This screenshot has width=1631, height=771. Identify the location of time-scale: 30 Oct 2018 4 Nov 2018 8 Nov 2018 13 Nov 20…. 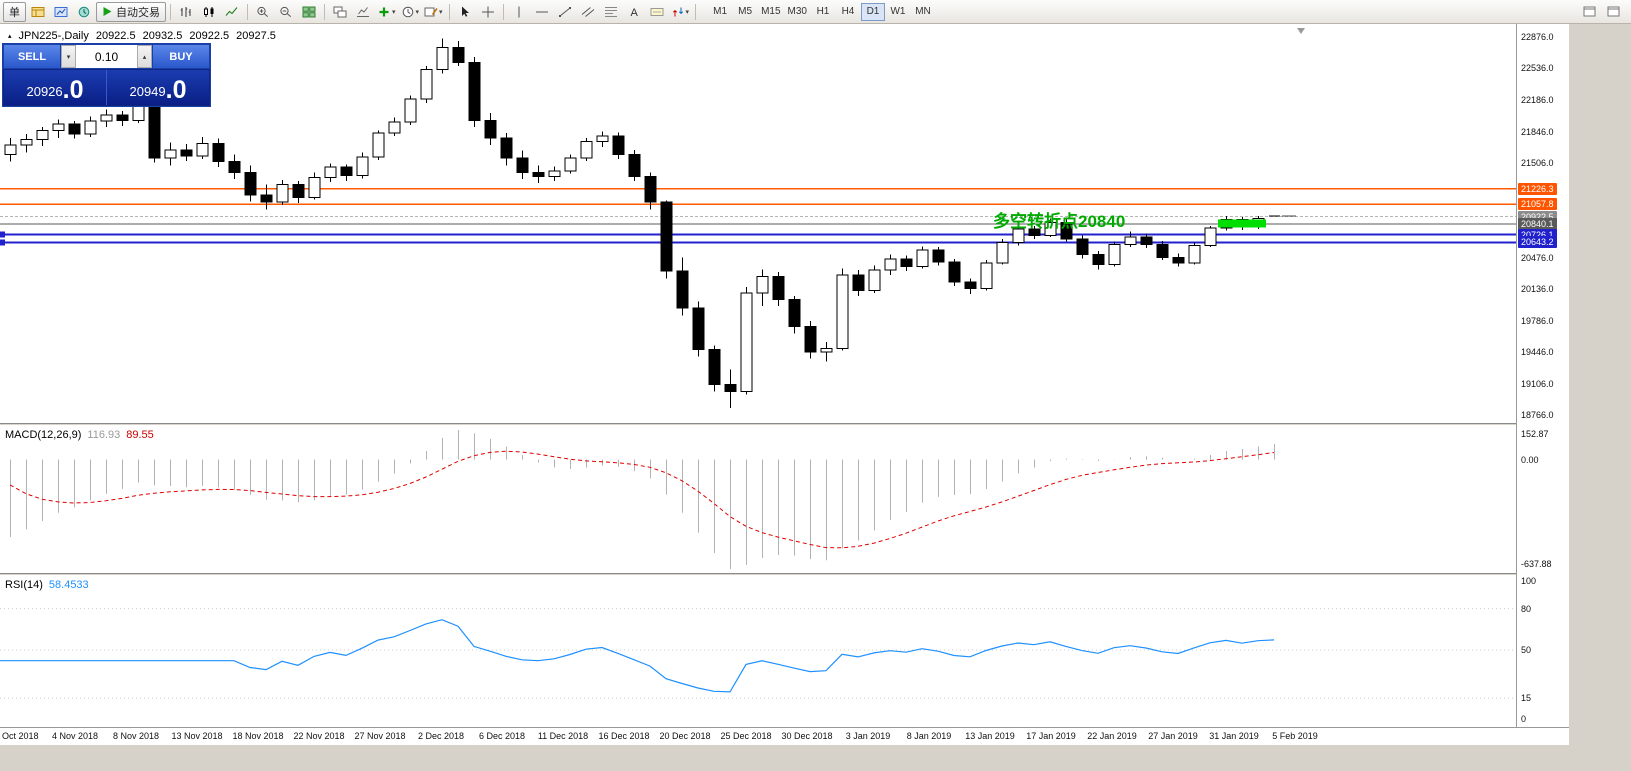
(784, 736).